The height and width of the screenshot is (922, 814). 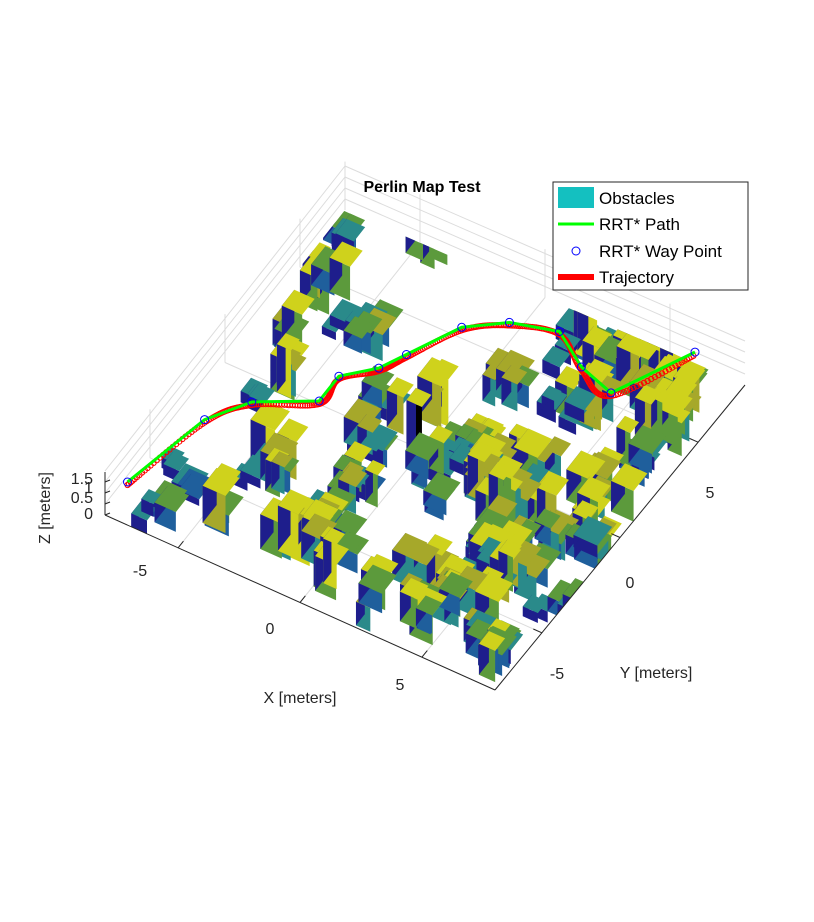 I want to click on chart-title: Perlin Map Test, so click(x=422, y=187).